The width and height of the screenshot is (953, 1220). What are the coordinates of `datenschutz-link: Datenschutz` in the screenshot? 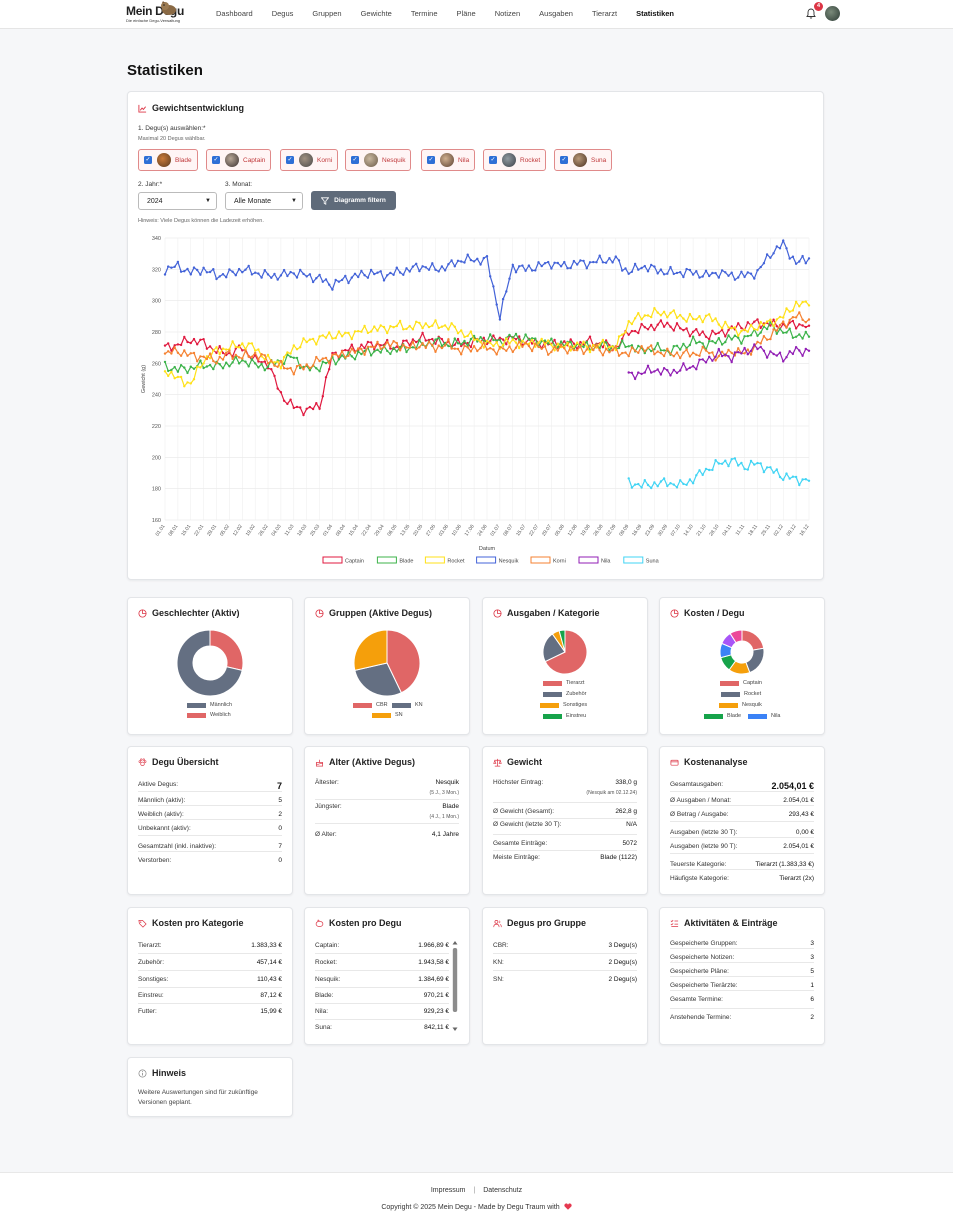 It's located at (503, 1190).